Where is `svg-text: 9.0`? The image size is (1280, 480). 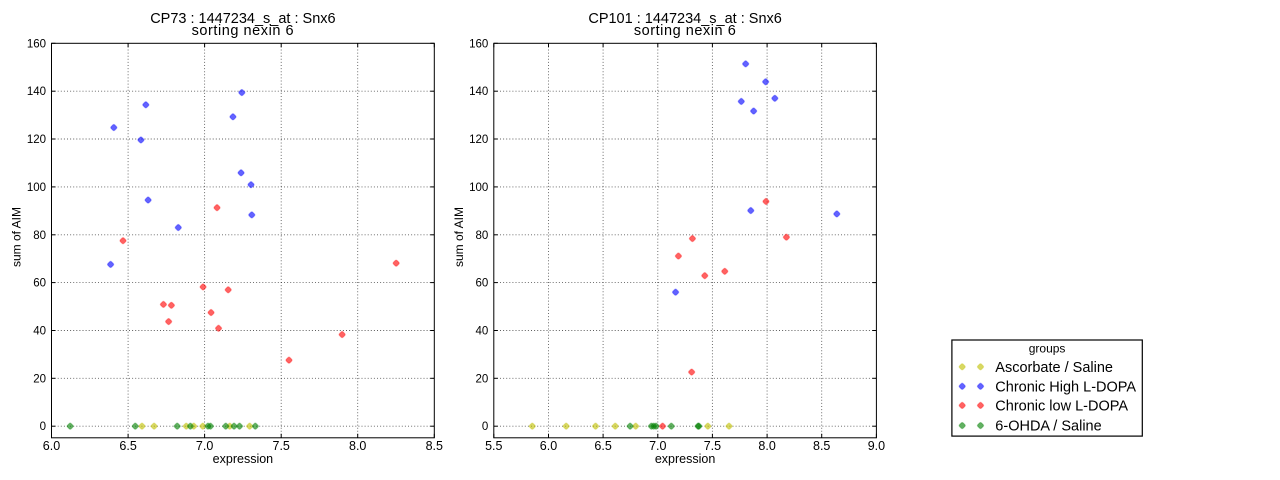 svg-text: 9.0 is located at coordinates (876, 446).